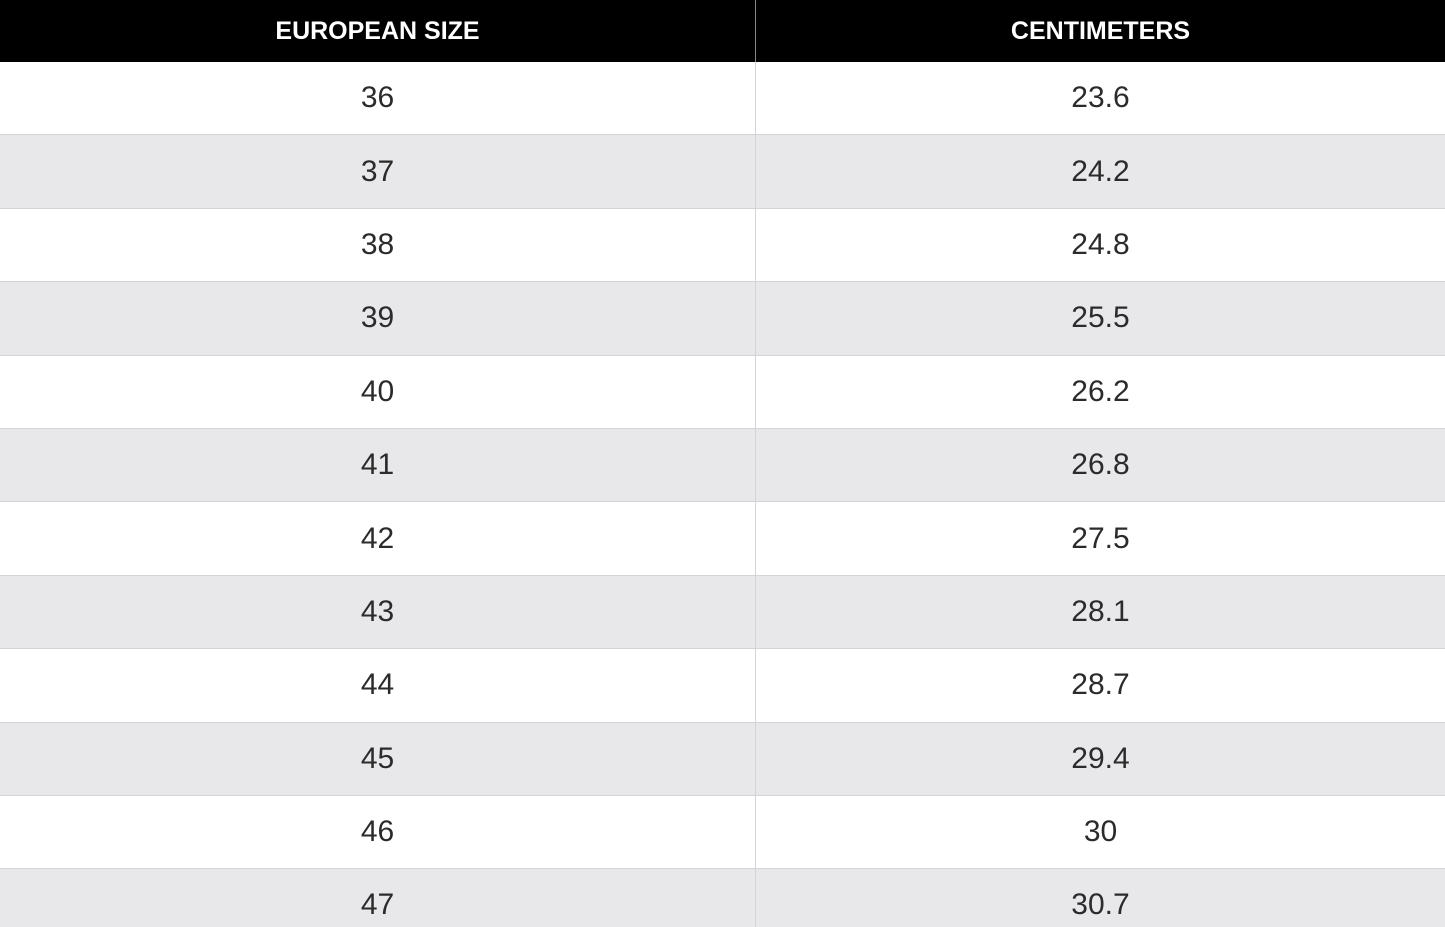 Image resolution: width=1445 pixels, height=927 pixels. Describe the element at coordinates (378, 318) in the screenshot. I see `table-cell: 39` at that location.